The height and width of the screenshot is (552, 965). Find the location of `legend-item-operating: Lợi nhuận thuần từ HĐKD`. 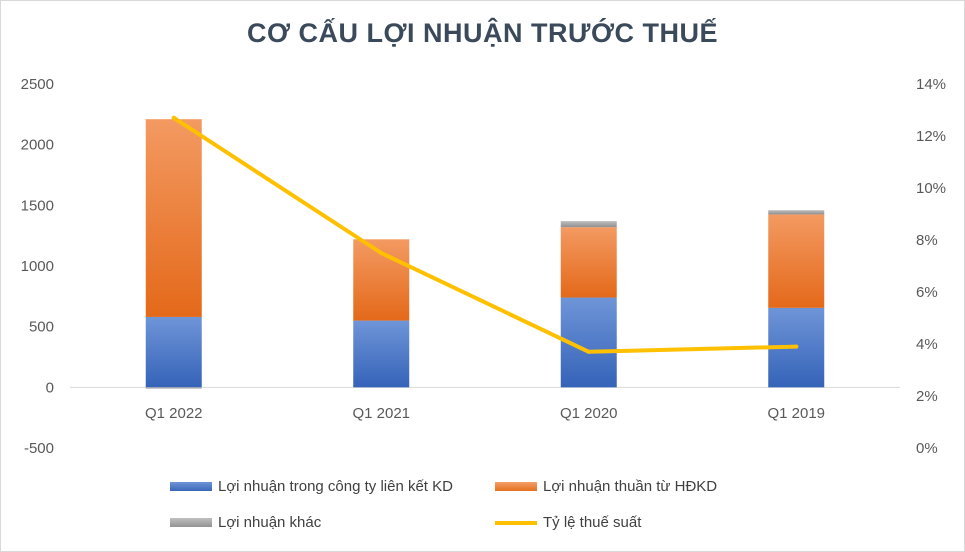

legend-item-operating: Lợi nhuận thuần từ HĐKD is located at coordinates (606, 486).